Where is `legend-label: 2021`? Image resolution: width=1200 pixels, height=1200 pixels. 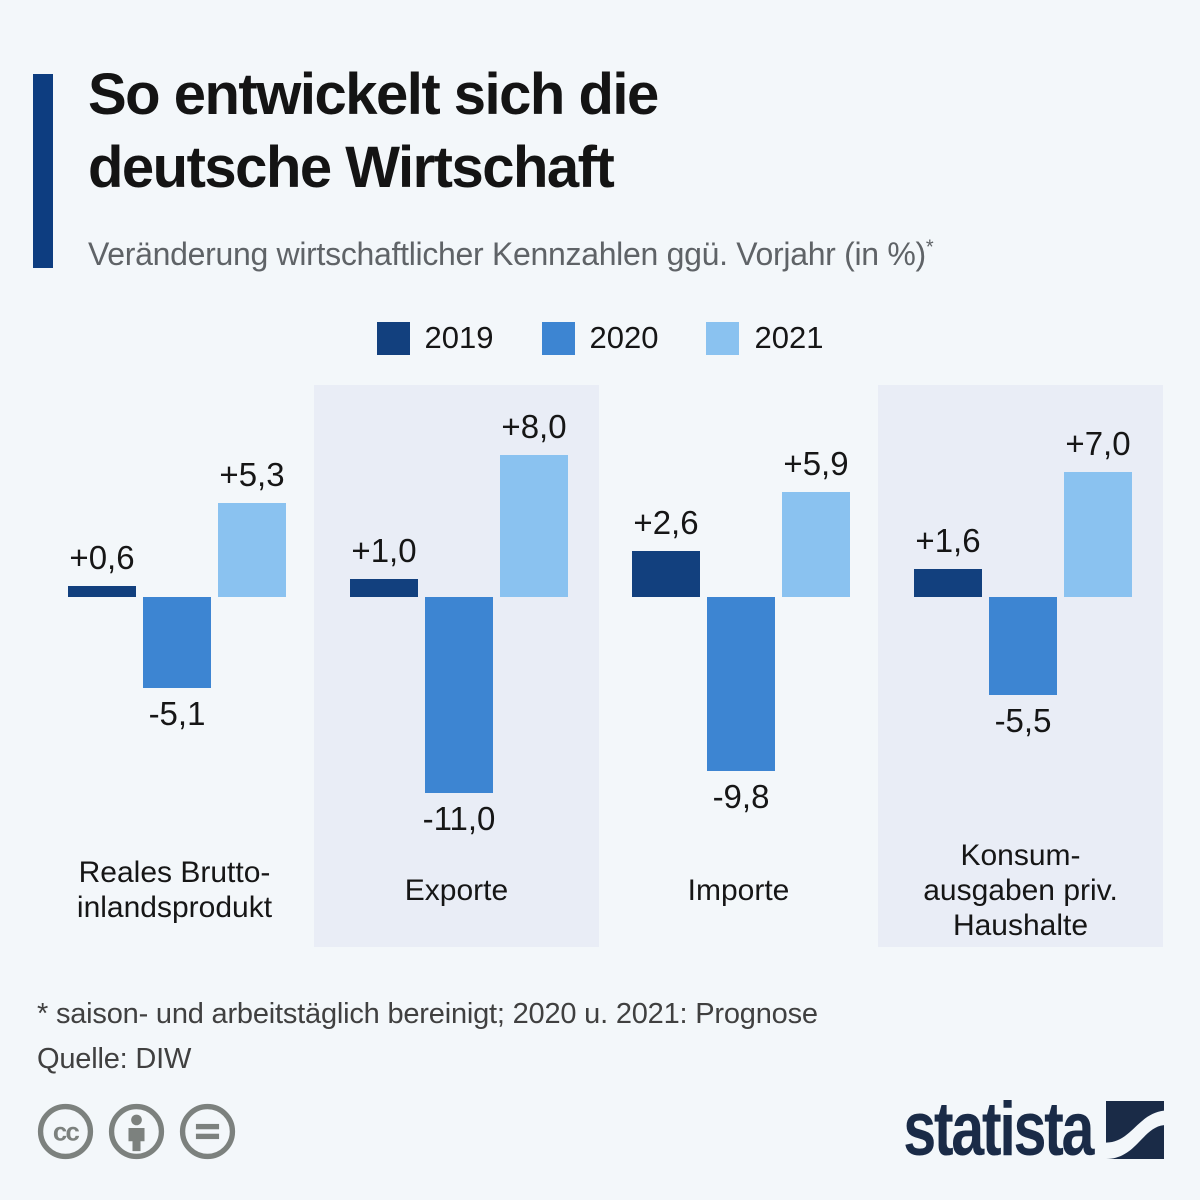 legend-label: 2021 is located at coordinates (789, 337).